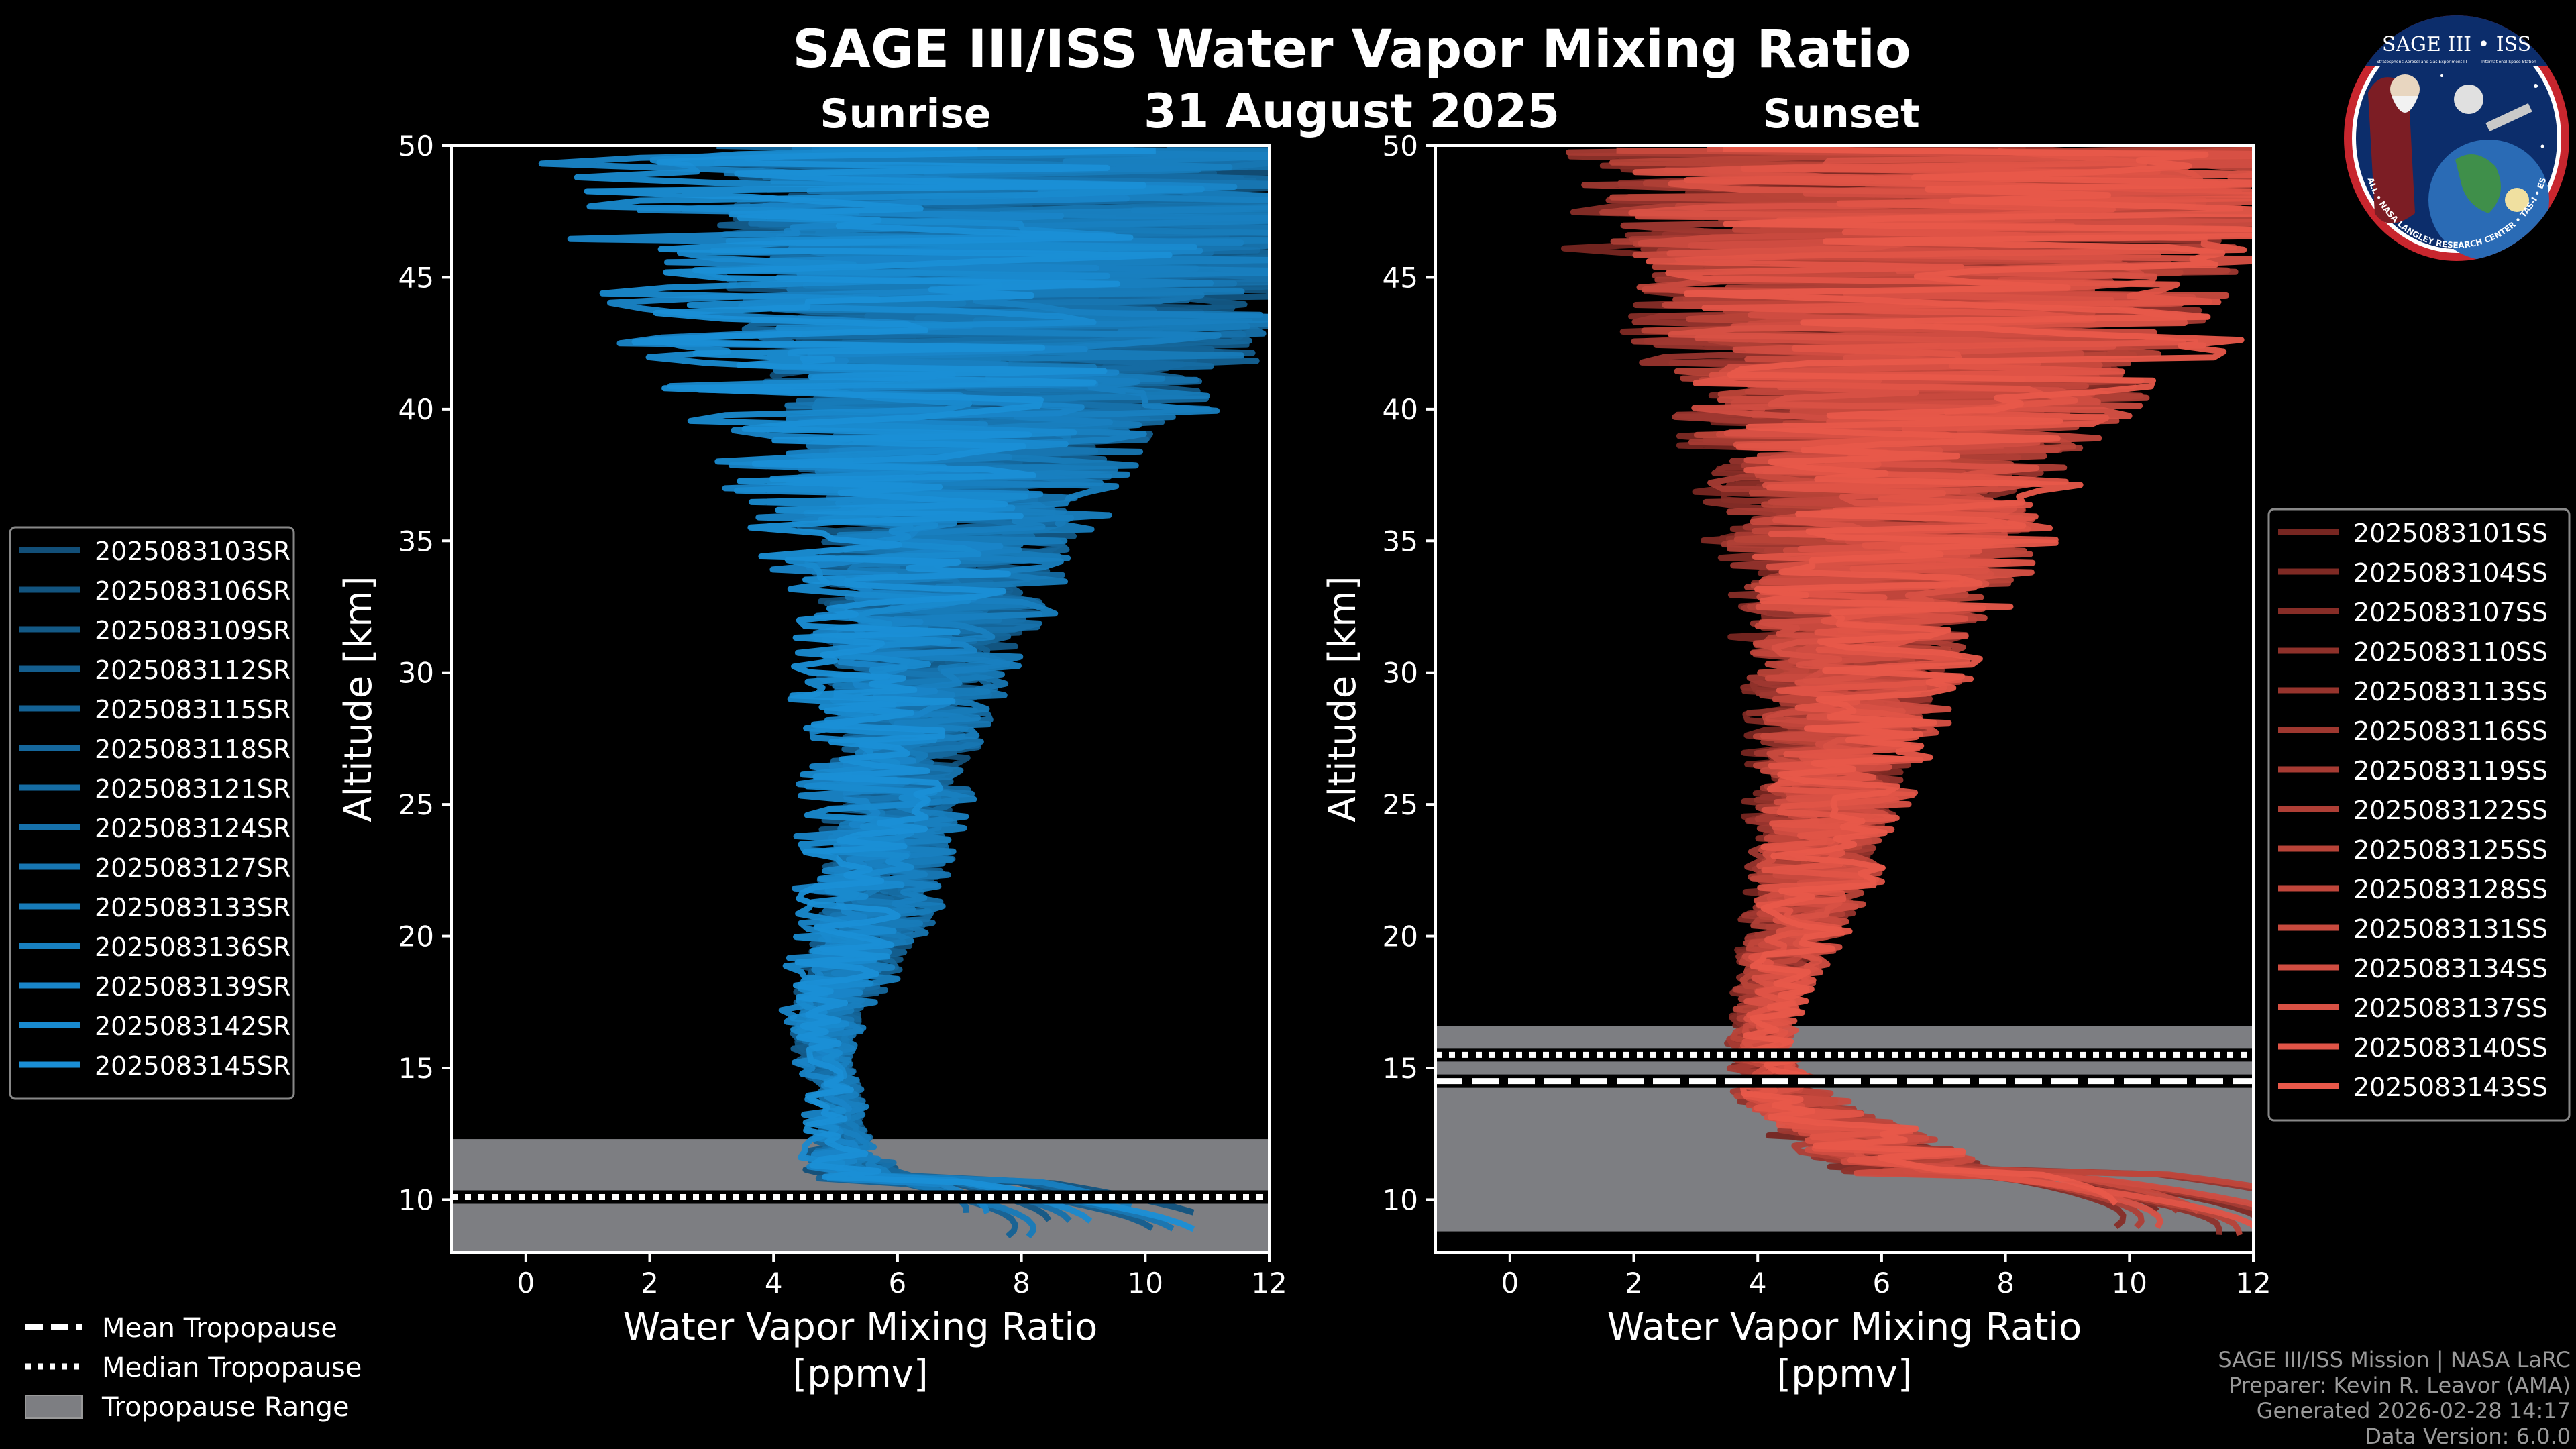  I want to click on sunset-y-tick-label: 10, so click(1400, 1199).